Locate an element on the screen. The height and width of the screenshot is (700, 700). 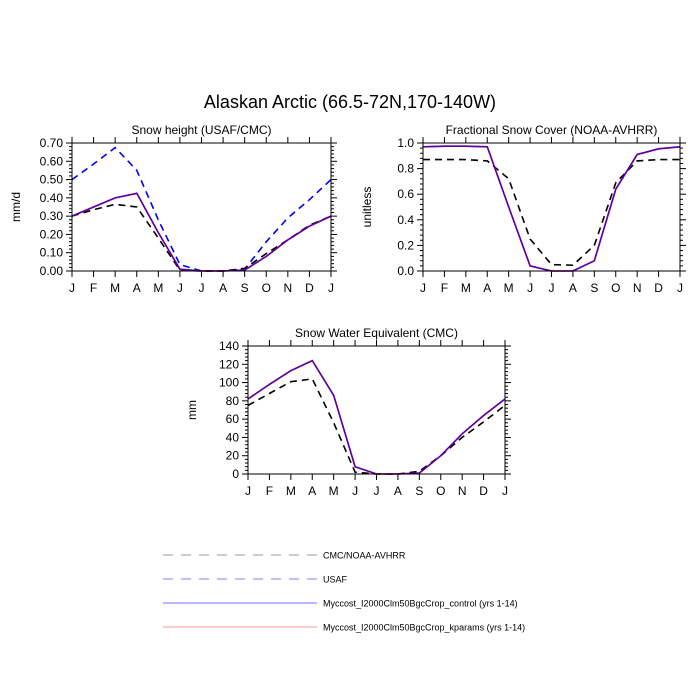
panel-title: Snow height (USAF/CMC) is located at coordinates (201, 130).